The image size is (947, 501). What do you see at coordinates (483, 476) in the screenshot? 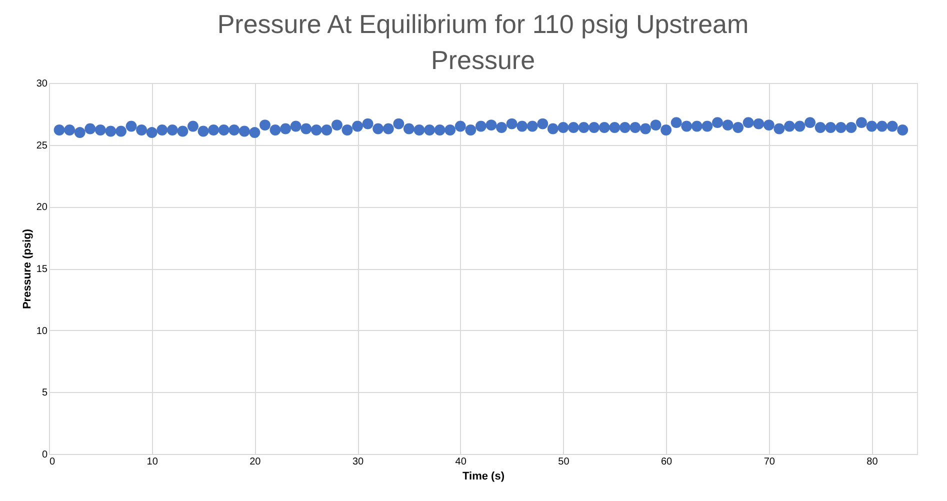
I see `x-axis-title: Time (s)` at bounding box center [483, 476].